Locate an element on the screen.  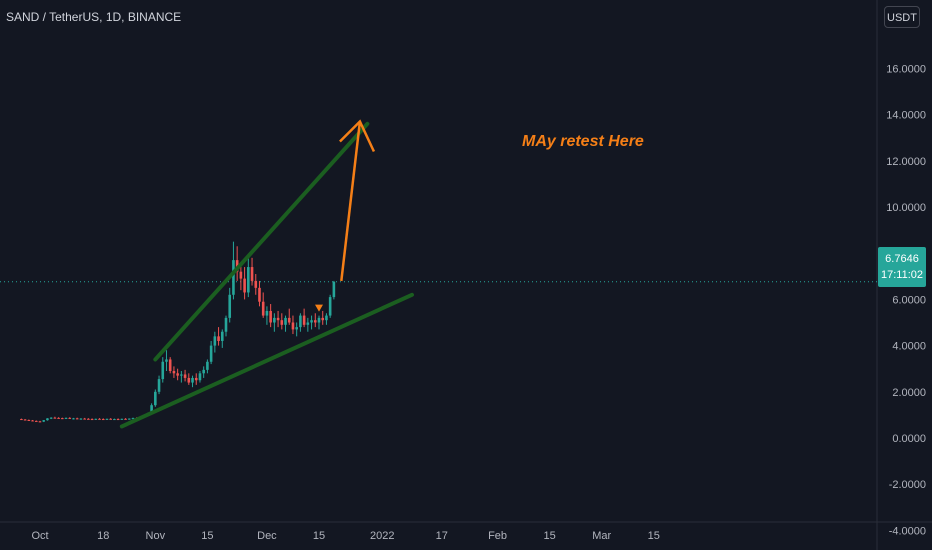
time-tick-label: 2022 is located at coordinates (382, 536).